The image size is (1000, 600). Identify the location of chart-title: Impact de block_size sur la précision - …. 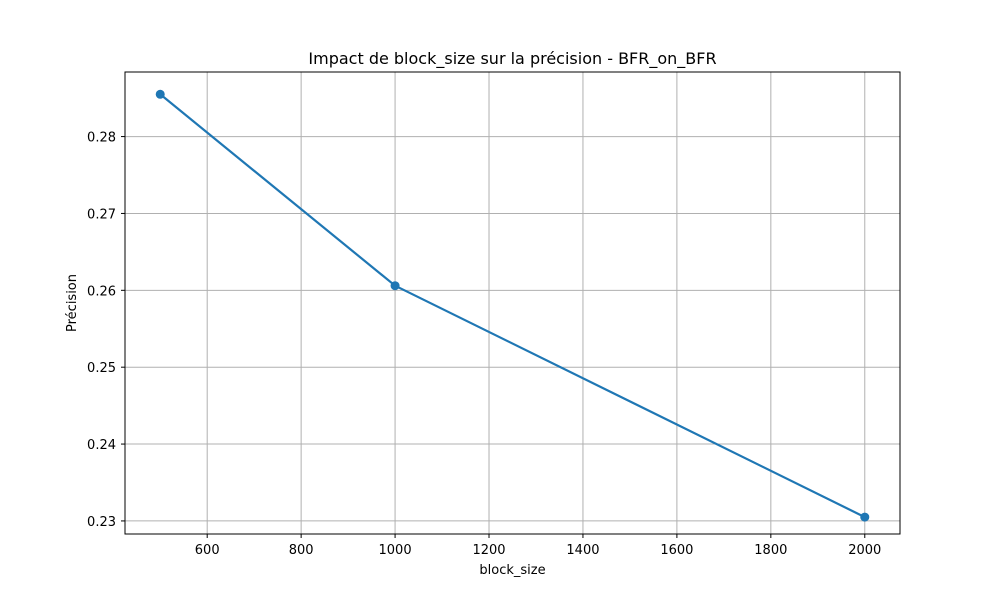
(512, 59).